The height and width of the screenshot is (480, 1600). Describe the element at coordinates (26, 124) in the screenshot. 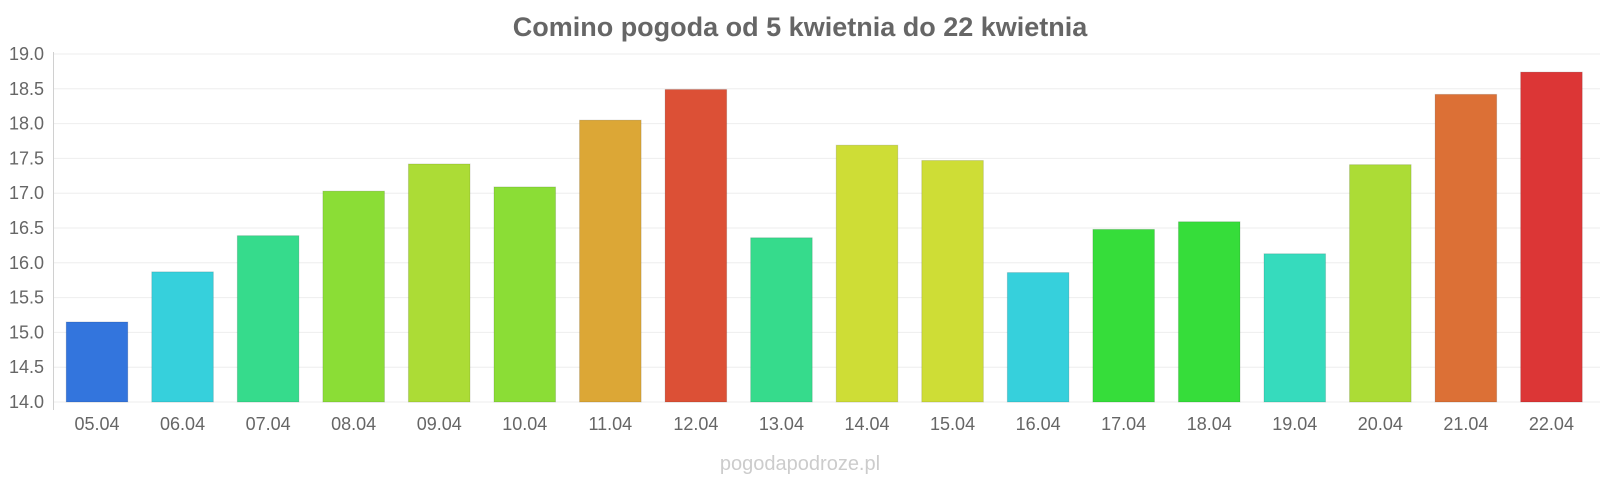

I see `y-tick-label: 18.0` at that location.